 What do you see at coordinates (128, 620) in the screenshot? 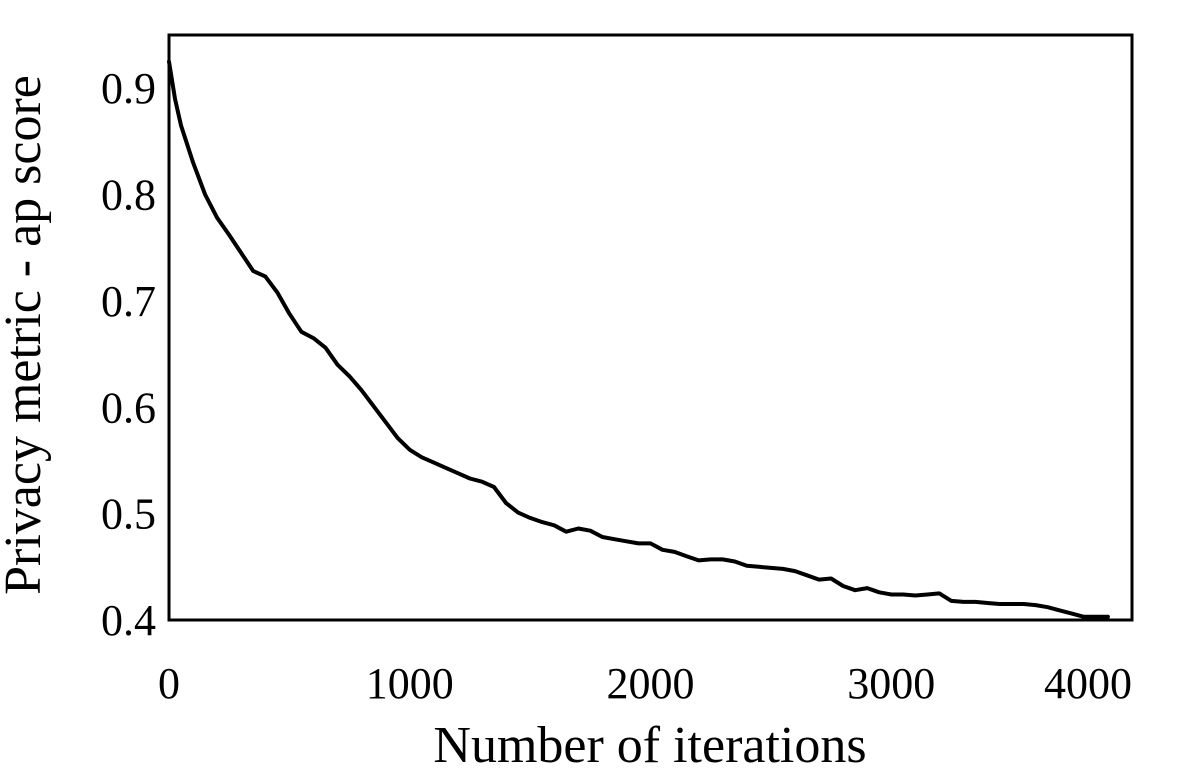
I see `y-tick-label: 0.4` at bounding box center [128, 620].